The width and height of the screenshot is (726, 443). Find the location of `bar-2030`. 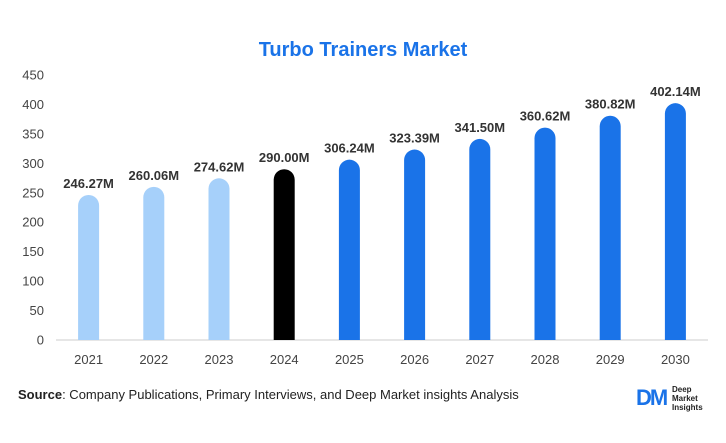

bar-2030 is located at coordinates (675, 221).